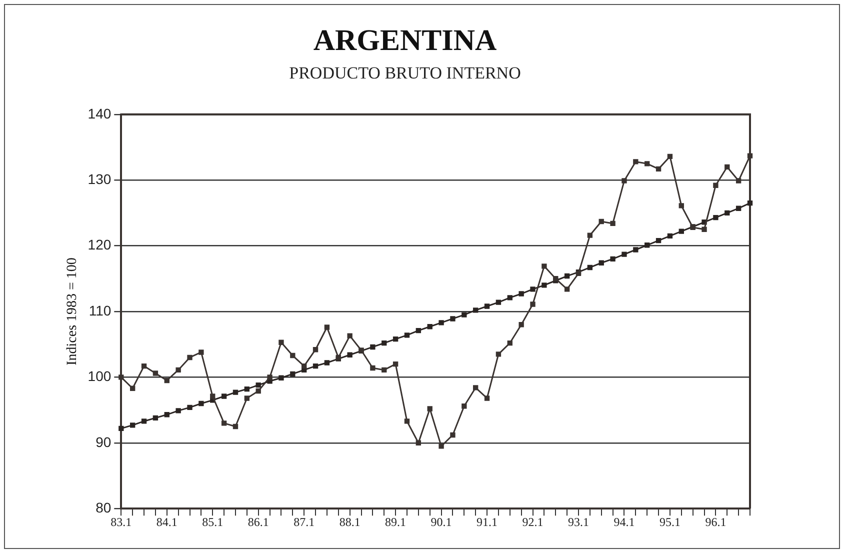 The image size is (846, 555). I want to click on x-tick-label: 85.1, so click(213, 521).